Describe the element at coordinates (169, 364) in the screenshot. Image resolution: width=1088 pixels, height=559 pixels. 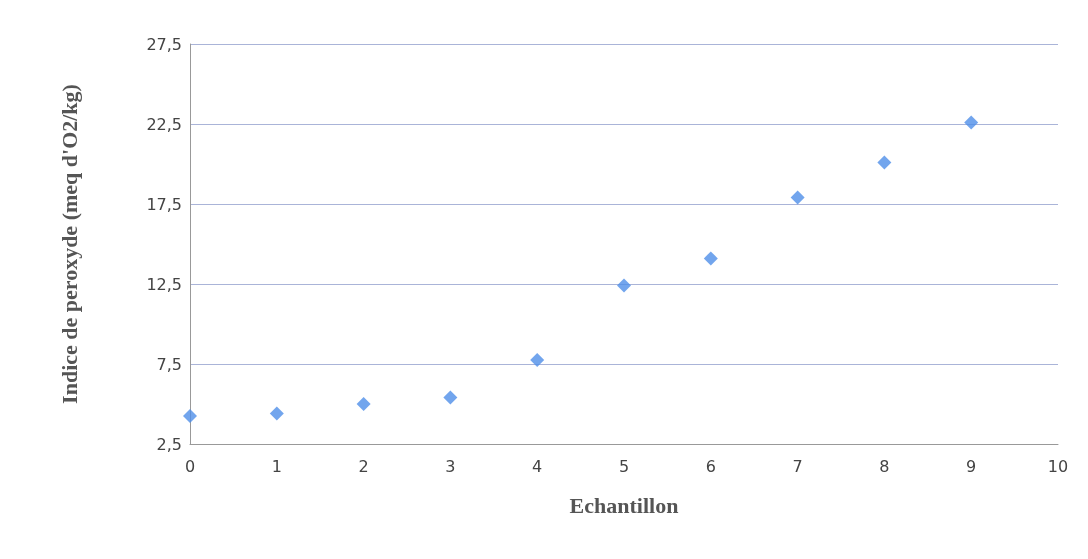
I see `y-tick-label: 7,5` at that location.